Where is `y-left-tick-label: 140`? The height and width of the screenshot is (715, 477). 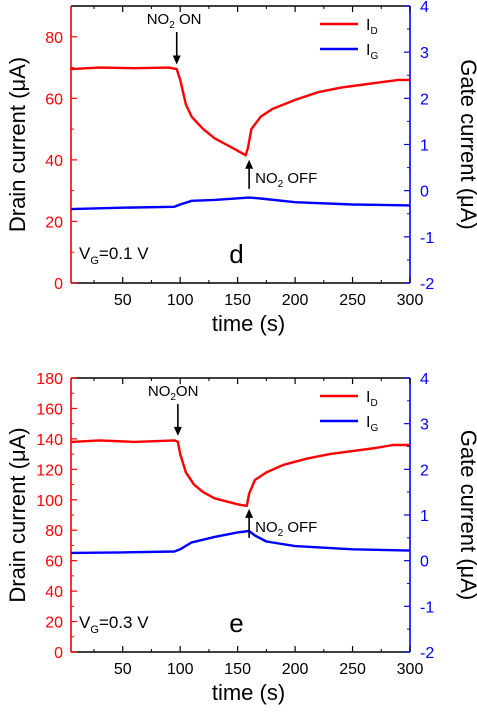 y-left-tick-label: 140 is located at coordinates (49, 440).